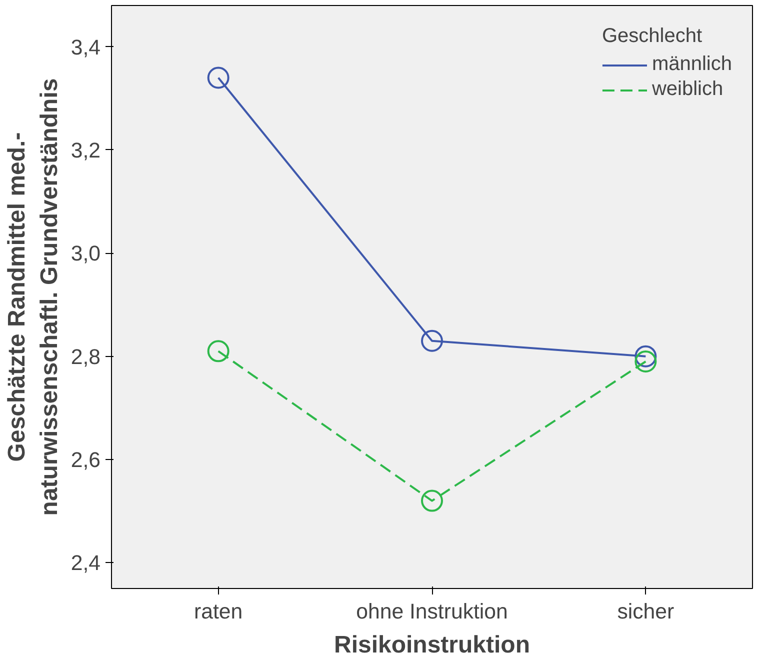 The width and height of the screenshot is (760, 661). What do you see at coordinates (85, 563) in the screenshot?
I see `y-tick-label: 2,4` at bounding box center [85, 563].